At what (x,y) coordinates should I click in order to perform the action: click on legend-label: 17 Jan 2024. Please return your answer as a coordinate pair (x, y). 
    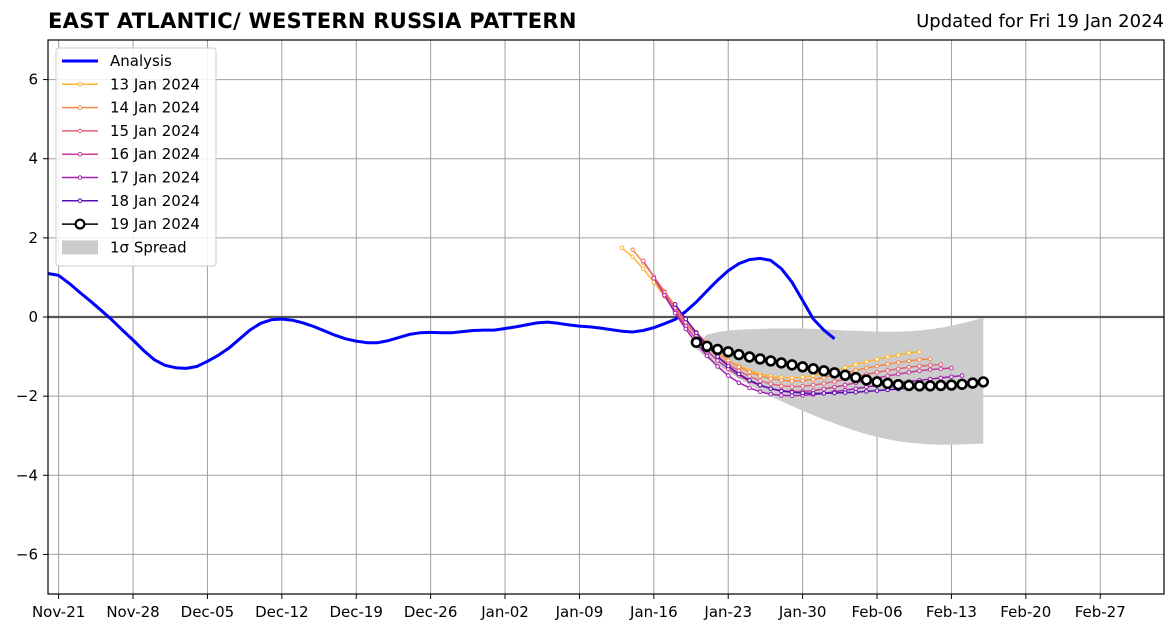
    Looking at the image, I should click on (155, 178).